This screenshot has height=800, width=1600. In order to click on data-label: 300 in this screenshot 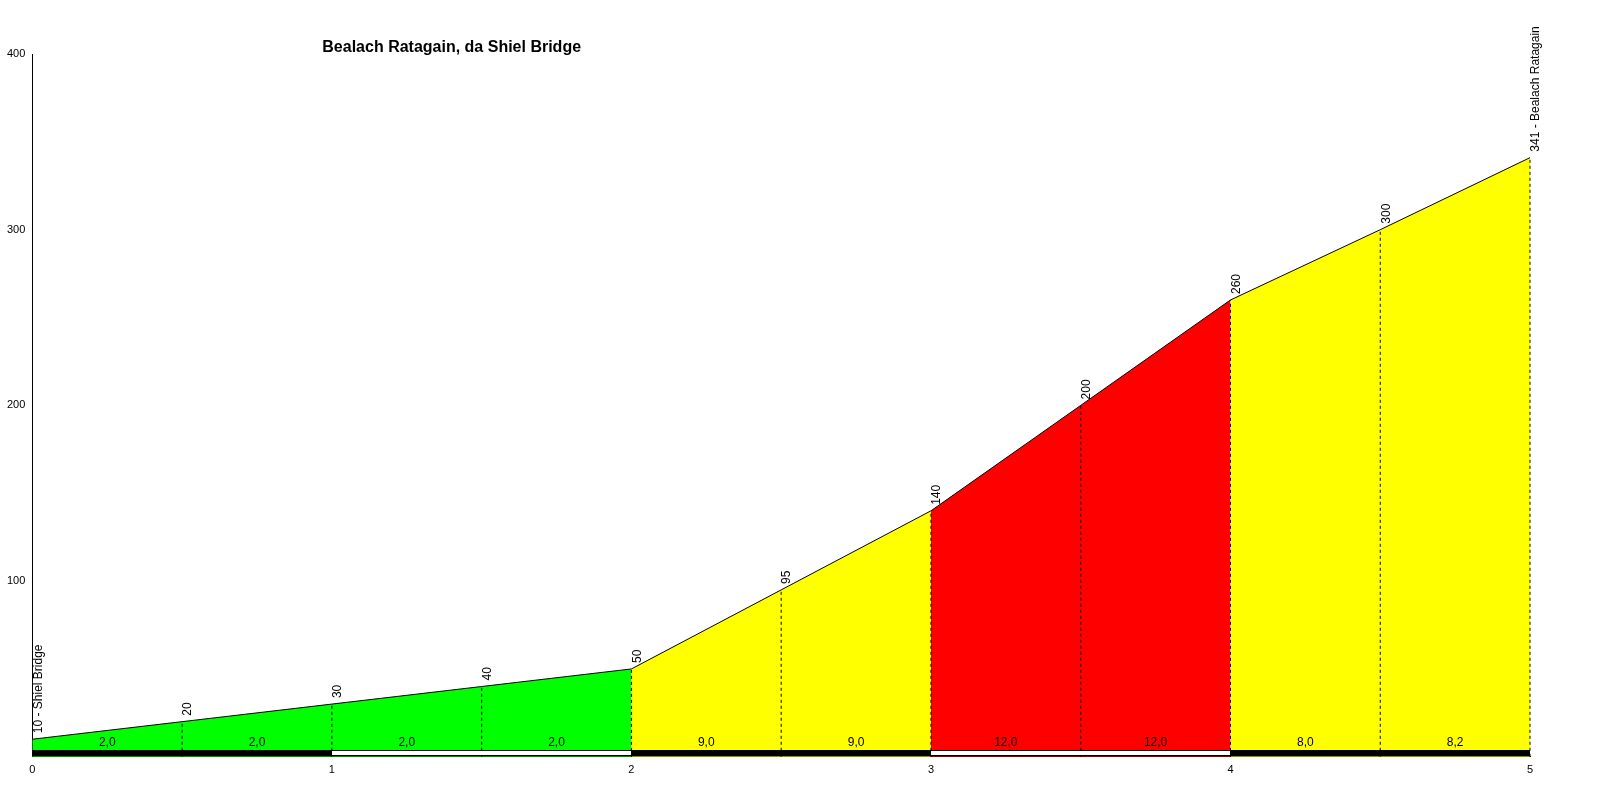, I will do `click(1385, 213)`.